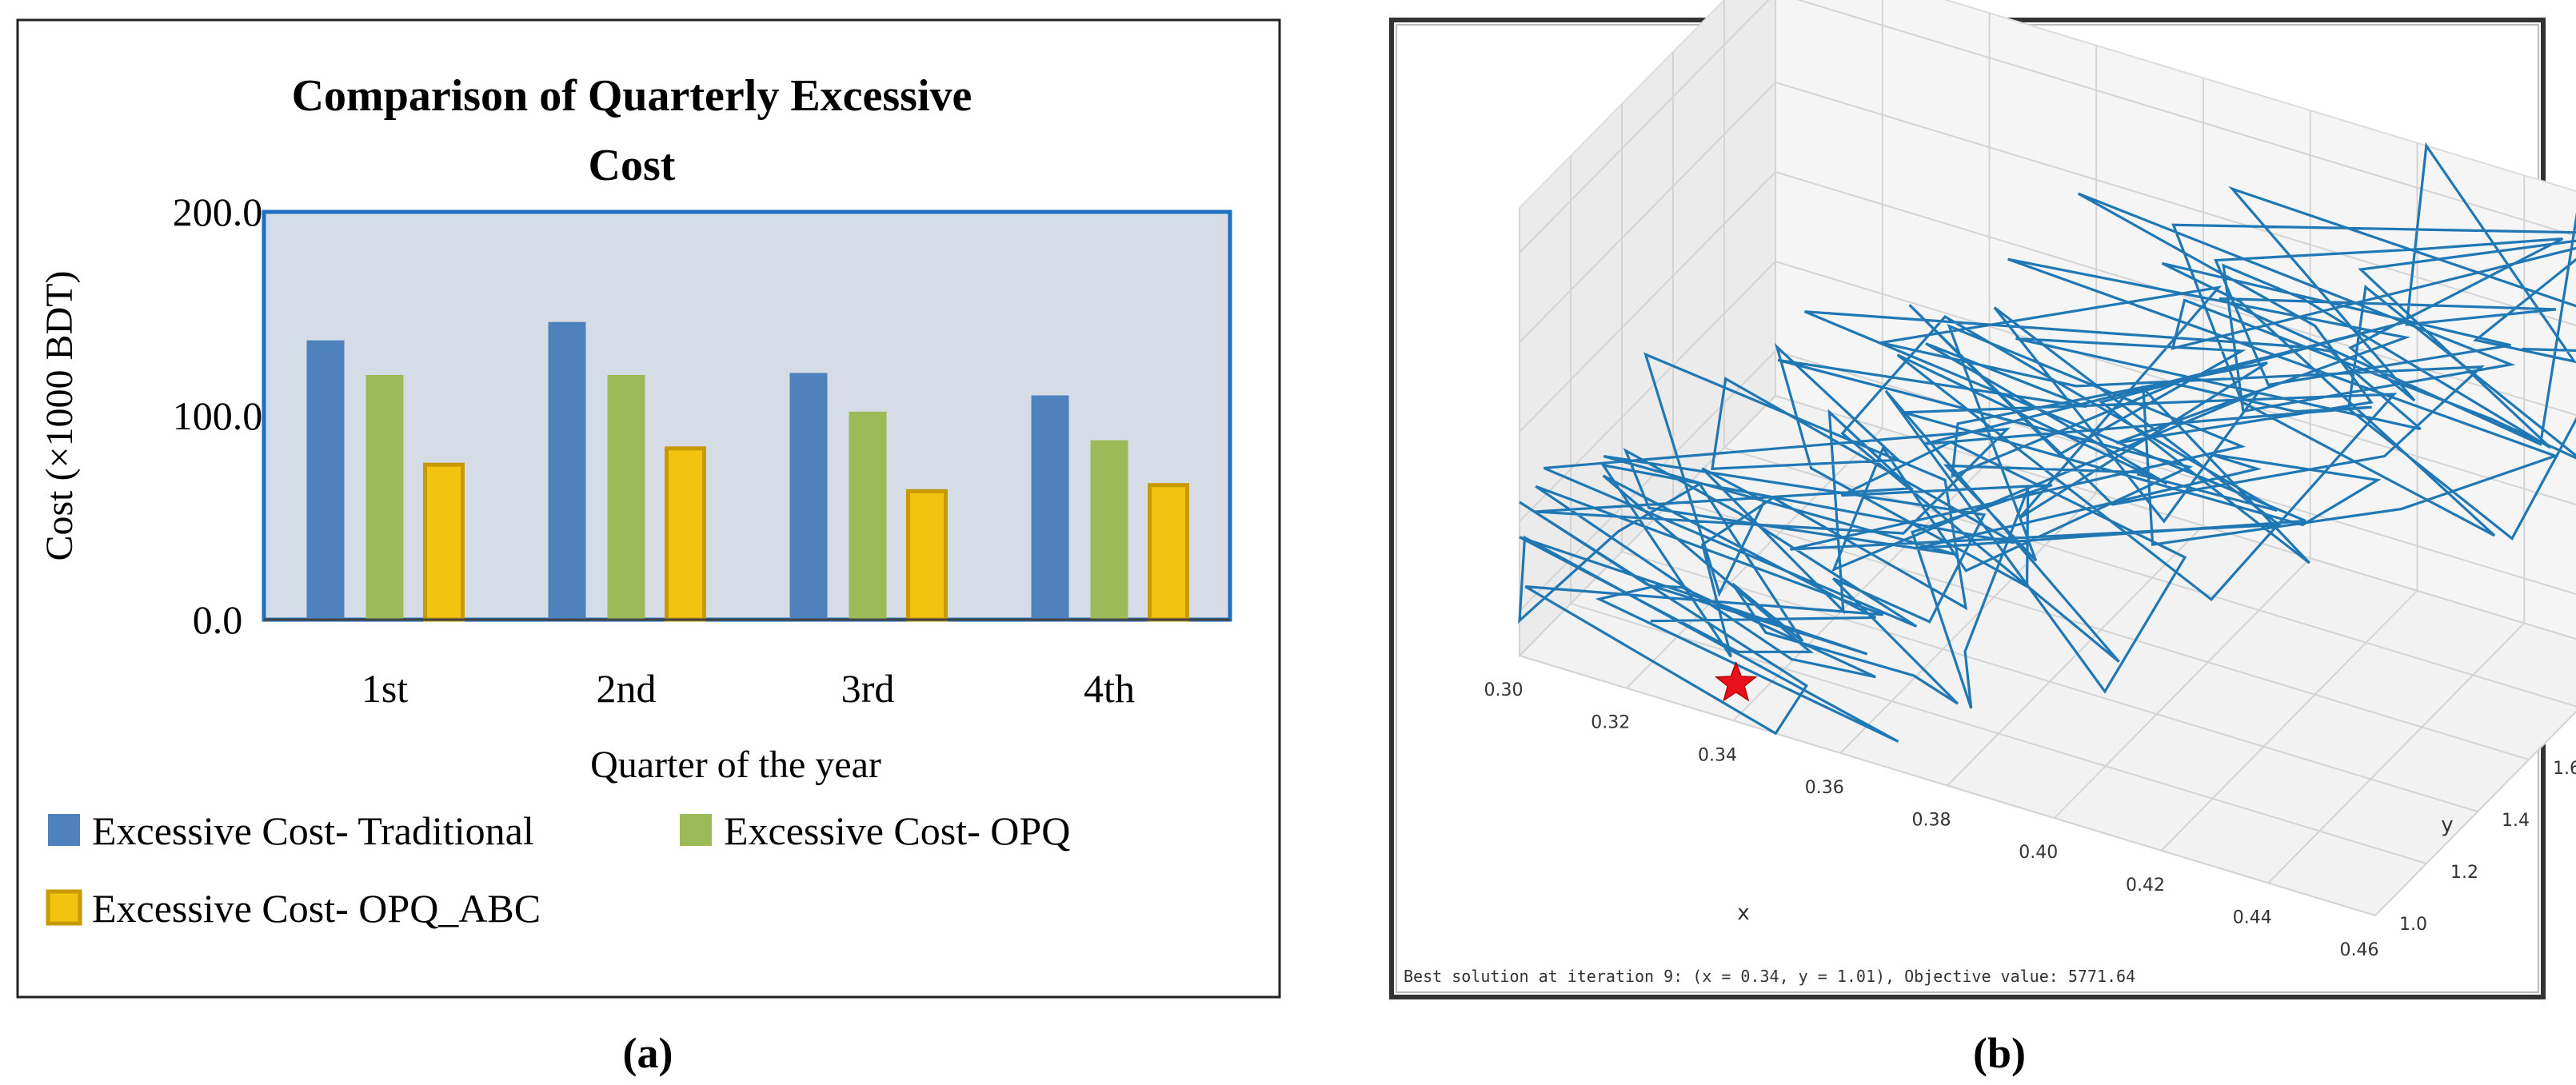 This screenshot has width=2576, height=1085. What do you see at coordinates (60, 415) in the screenshot?
I see `y-axis-label: Cost (×1000 BDT)` at bounding box center [60, 415].